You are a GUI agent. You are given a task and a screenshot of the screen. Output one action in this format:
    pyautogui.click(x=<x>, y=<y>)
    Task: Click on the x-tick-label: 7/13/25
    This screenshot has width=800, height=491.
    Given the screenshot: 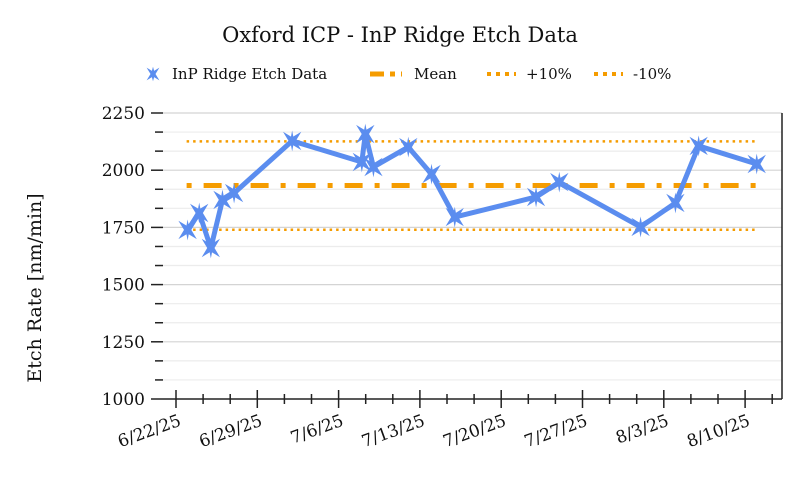 What is the action you would take?
    pyautogui.click(x=393, y=431)
    